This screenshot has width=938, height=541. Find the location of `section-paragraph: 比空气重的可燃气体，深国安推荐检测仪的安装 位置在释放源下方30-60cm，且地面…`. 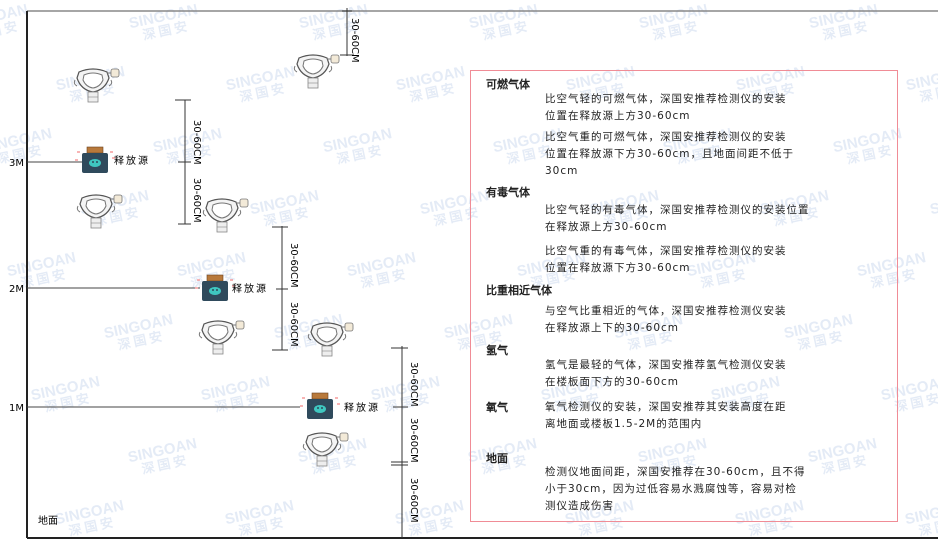

section-paragraph: 比空气重的可燃气体，深国安推荐检测仪的安装 位置在释放源下方30-60cm，且地面… is located at coordinates (669, 154).